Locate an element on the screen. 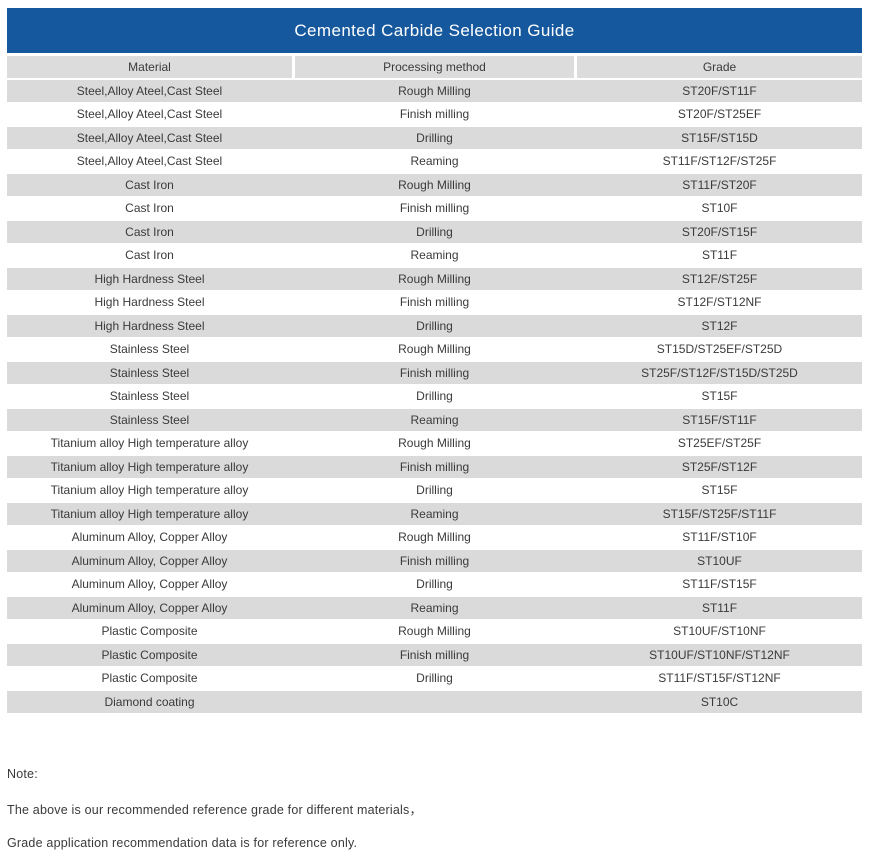 Image resolution: width=879 pixels, height=850 pixels. grade-cell: ST10F is located at coordinates (719, 208).